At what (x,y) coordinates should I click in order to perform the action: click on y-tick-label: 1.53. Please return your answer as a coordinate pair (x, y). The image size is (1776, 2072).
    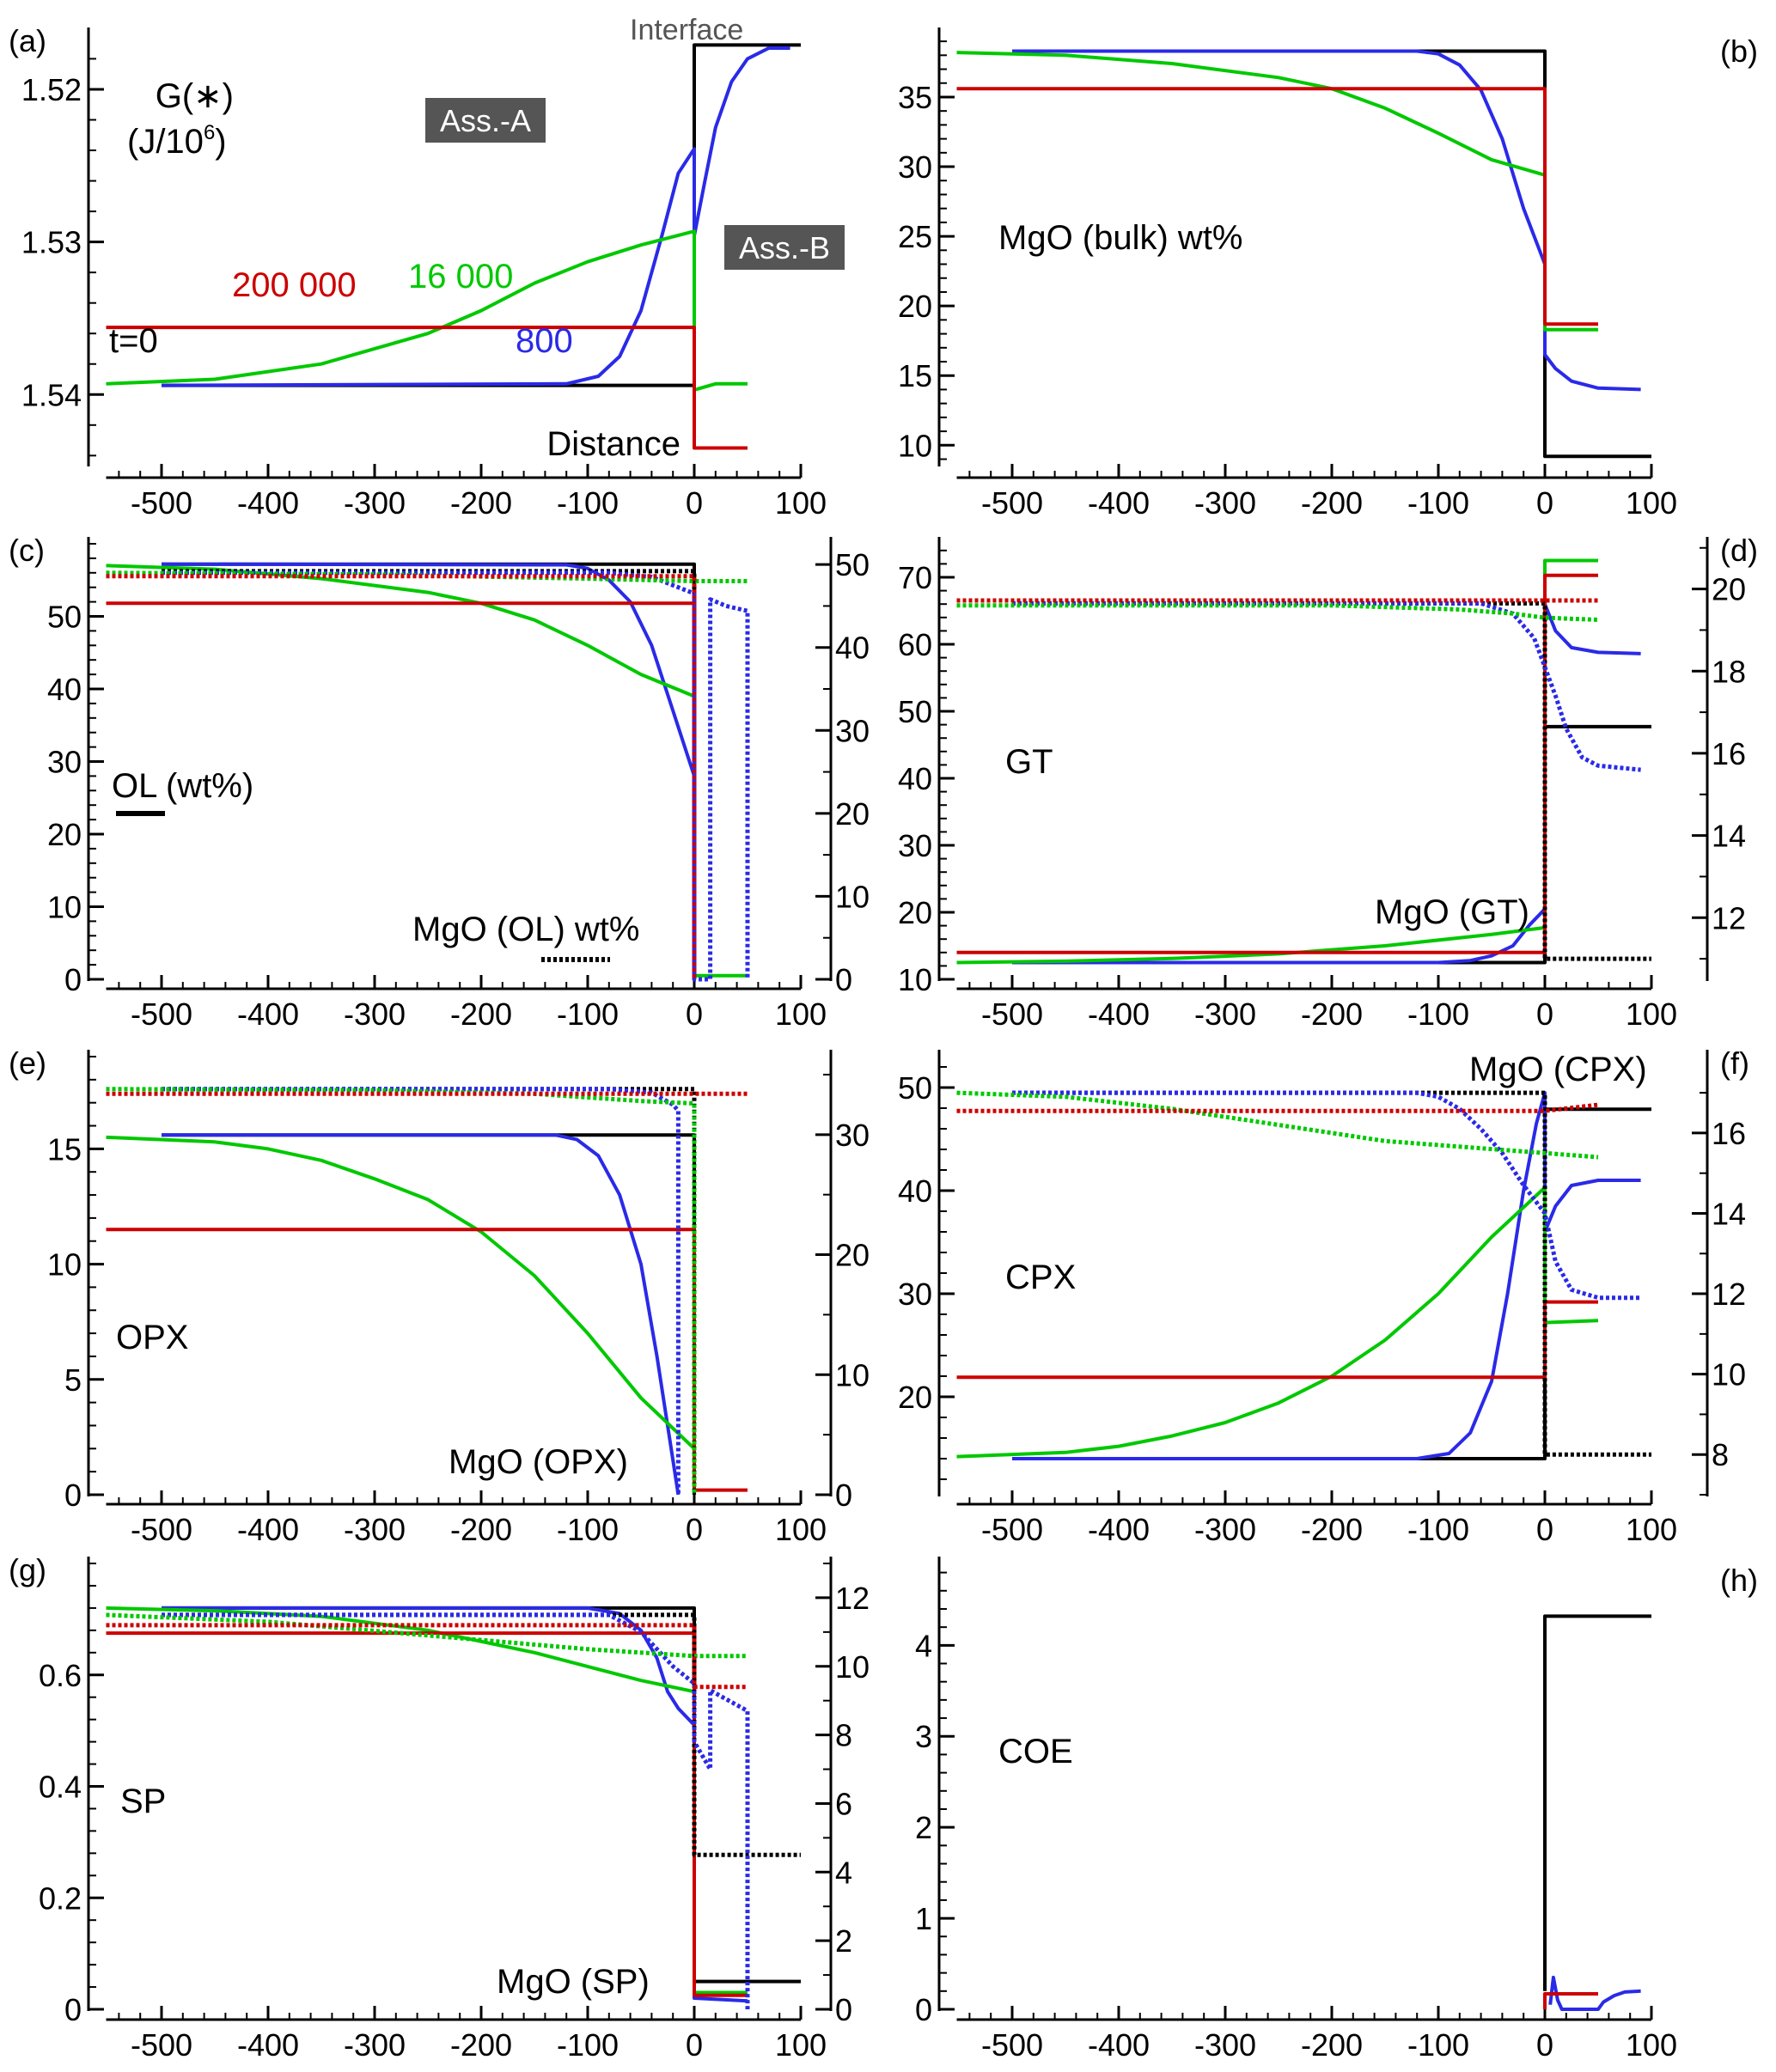
    Looking at the image, I should click on (51, 242).